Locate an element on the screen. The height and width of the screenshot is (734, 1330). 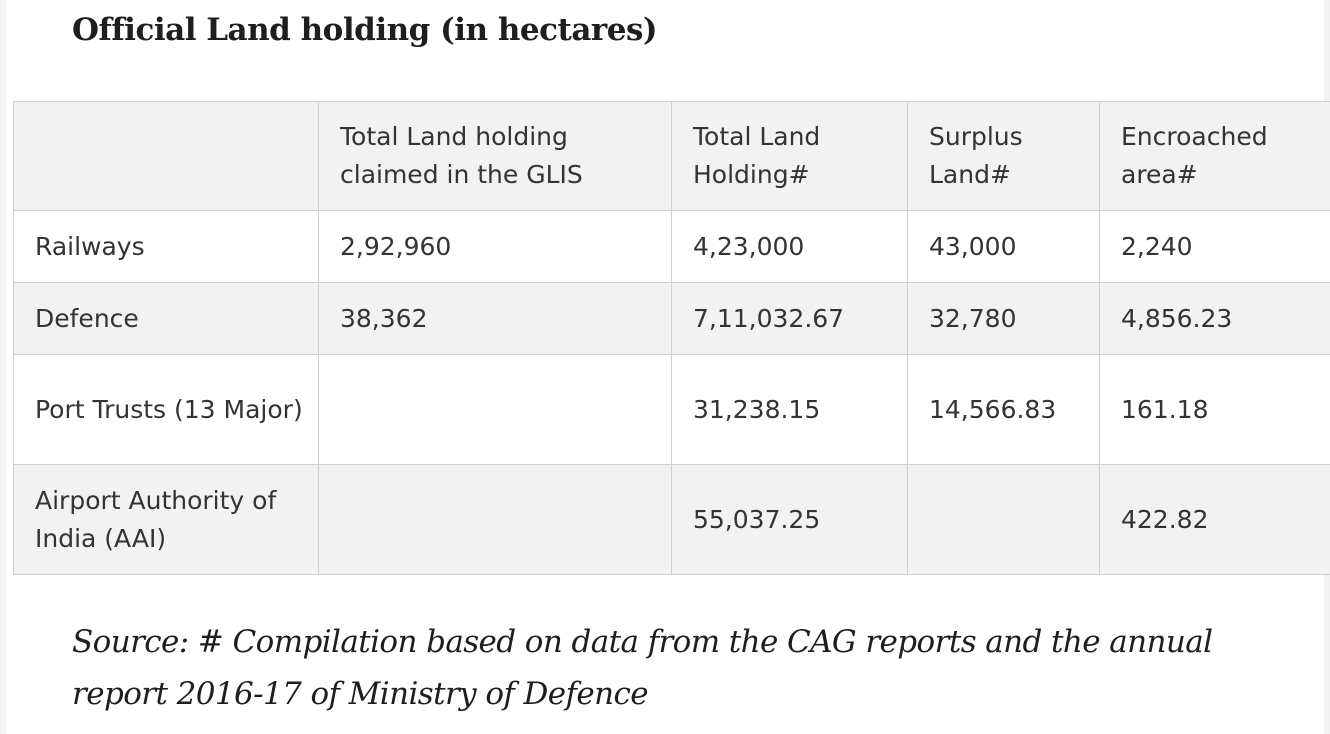
table-cell: 31,238.15 is located at coordinates (789, 409).